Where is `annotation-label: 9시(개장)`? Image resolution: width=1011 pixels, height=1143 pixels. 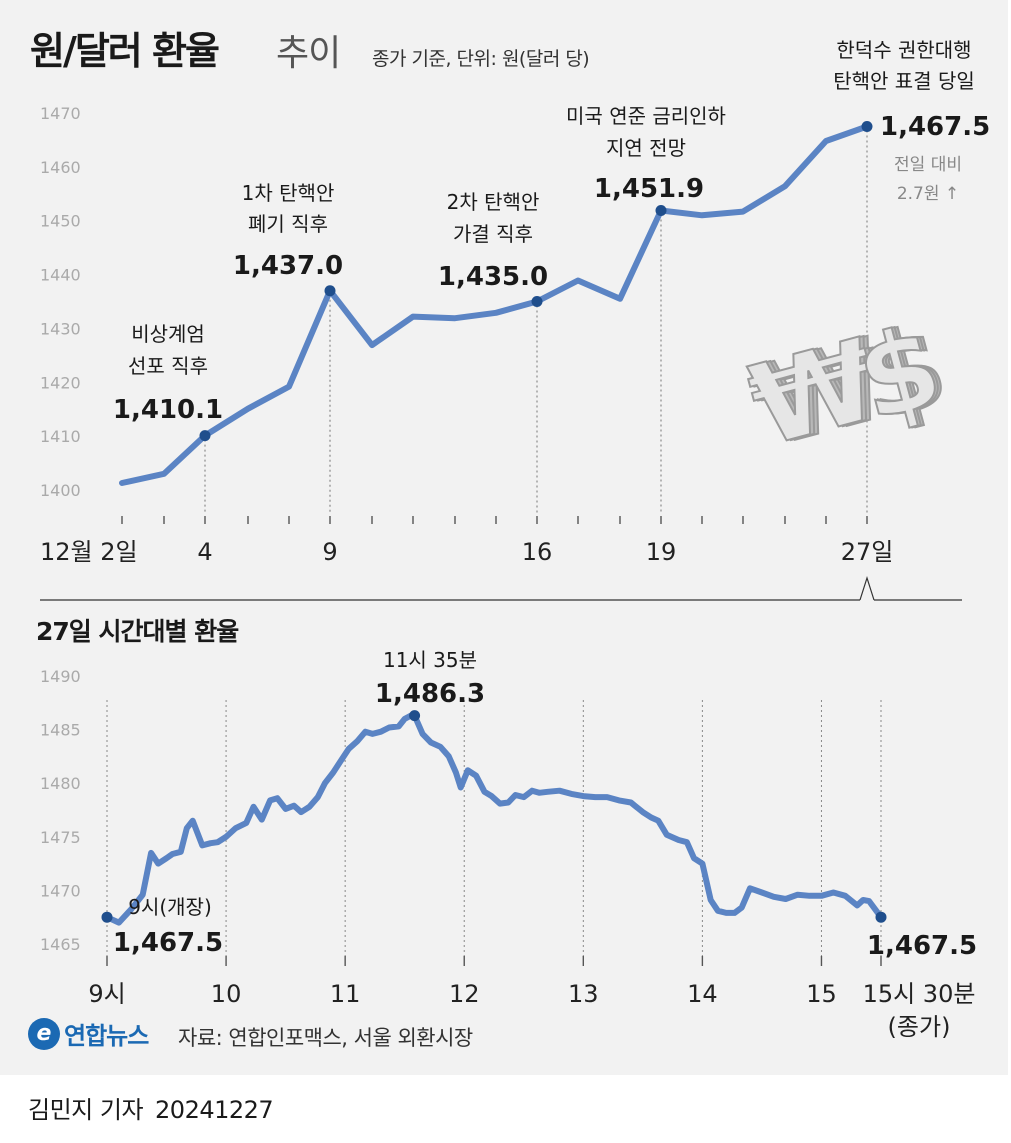 annotation-label: 9시(개장) is located at coordinates (170, 907).